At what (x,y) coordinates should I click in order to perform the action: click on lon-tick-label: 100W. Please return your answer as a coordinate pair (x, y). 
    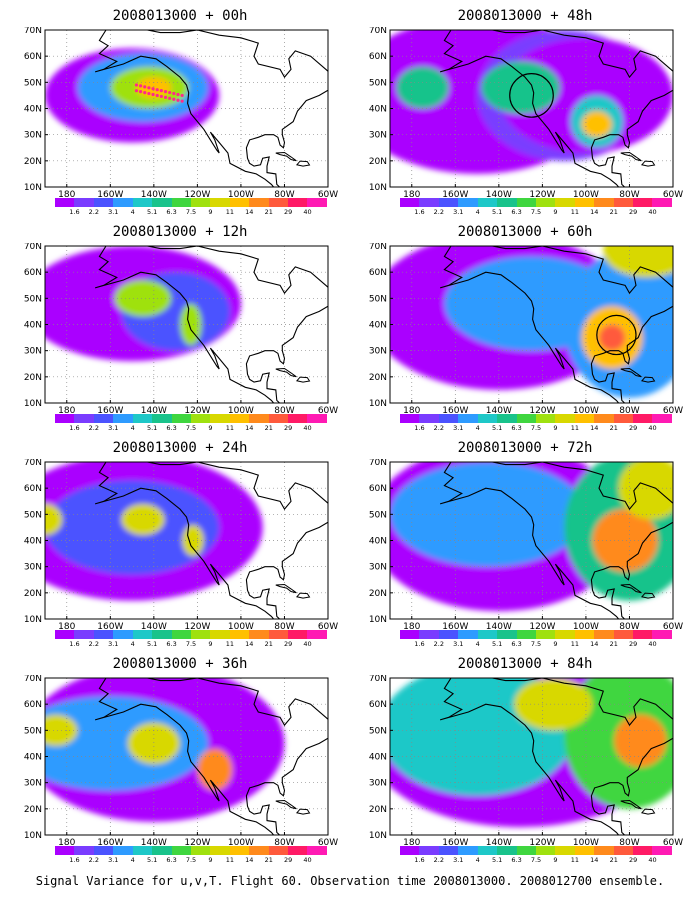
    Looking at the image, I should click on (586, 841).